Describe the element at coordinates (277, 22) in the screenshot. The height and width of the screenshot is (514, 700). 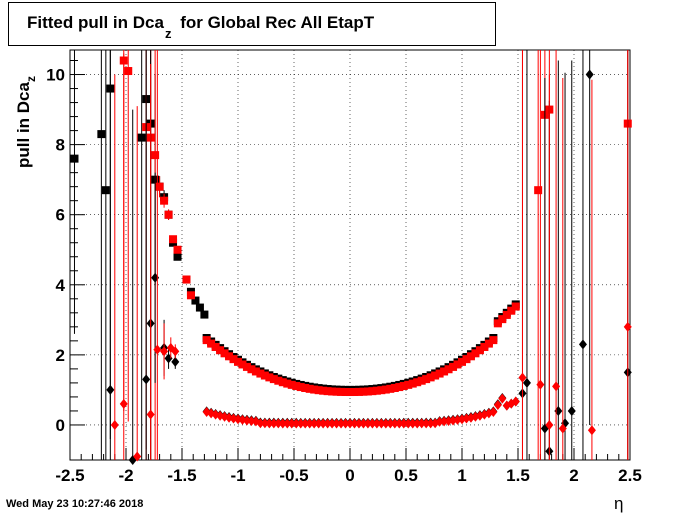
I see `title-rest: for Global Rec All EtapT` at that location.